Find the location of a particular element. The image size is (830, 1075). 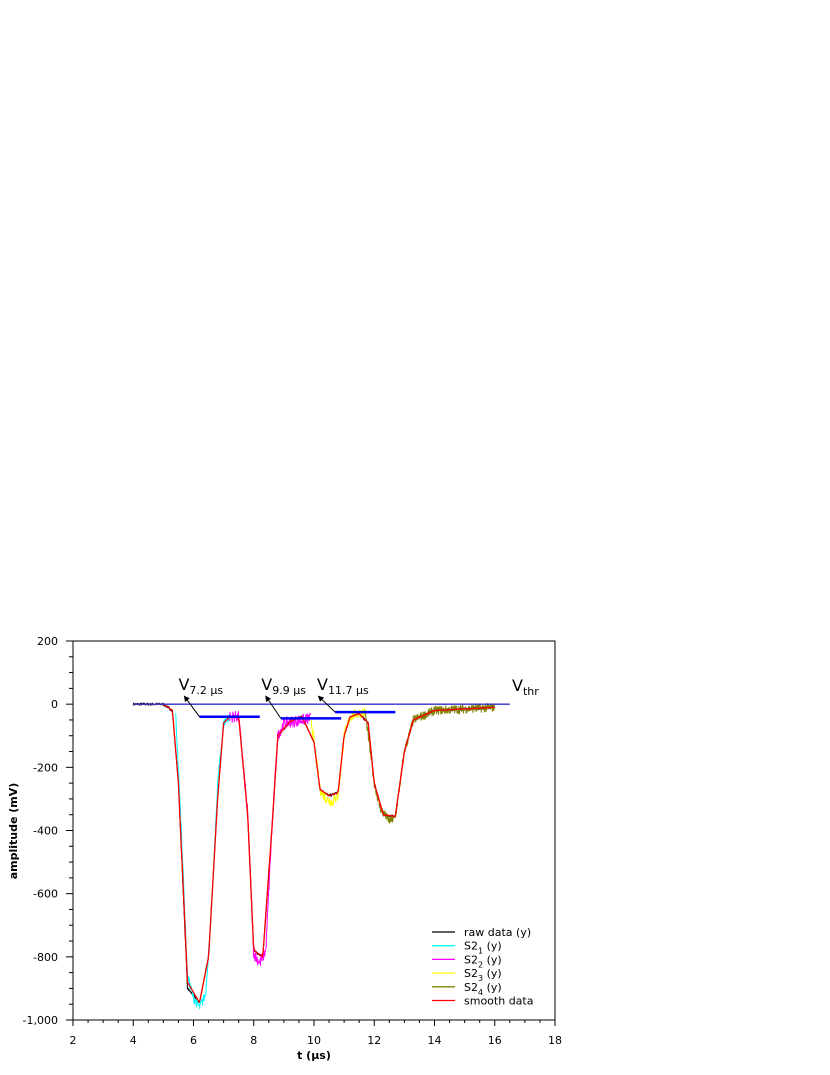

threshold-label: Vthr is located at coordinates (525, 687).